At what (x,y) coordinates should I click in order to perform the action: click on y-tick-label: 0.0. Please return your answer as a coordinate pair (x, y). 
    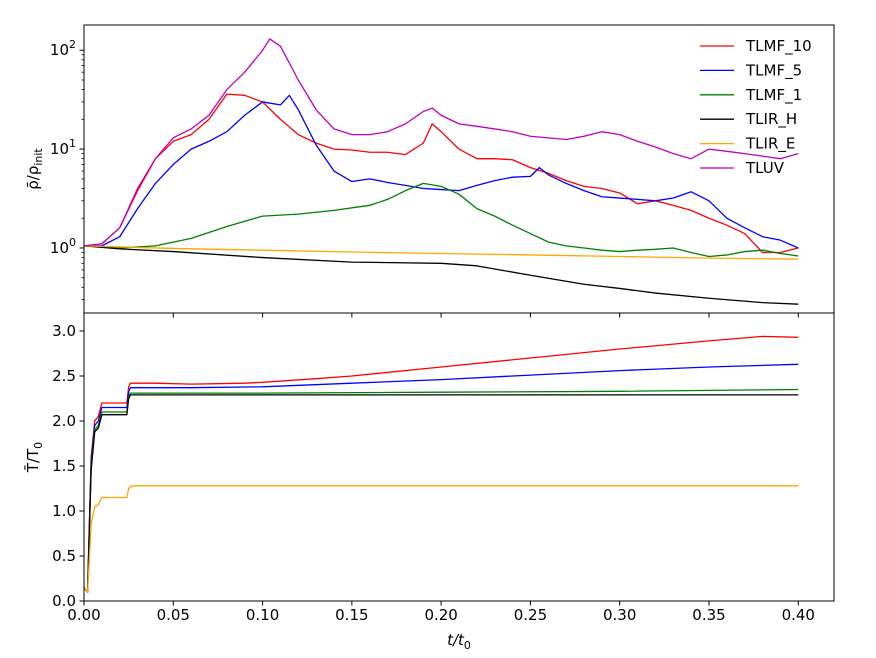
    Looking at the image, I should click on (64, 601).